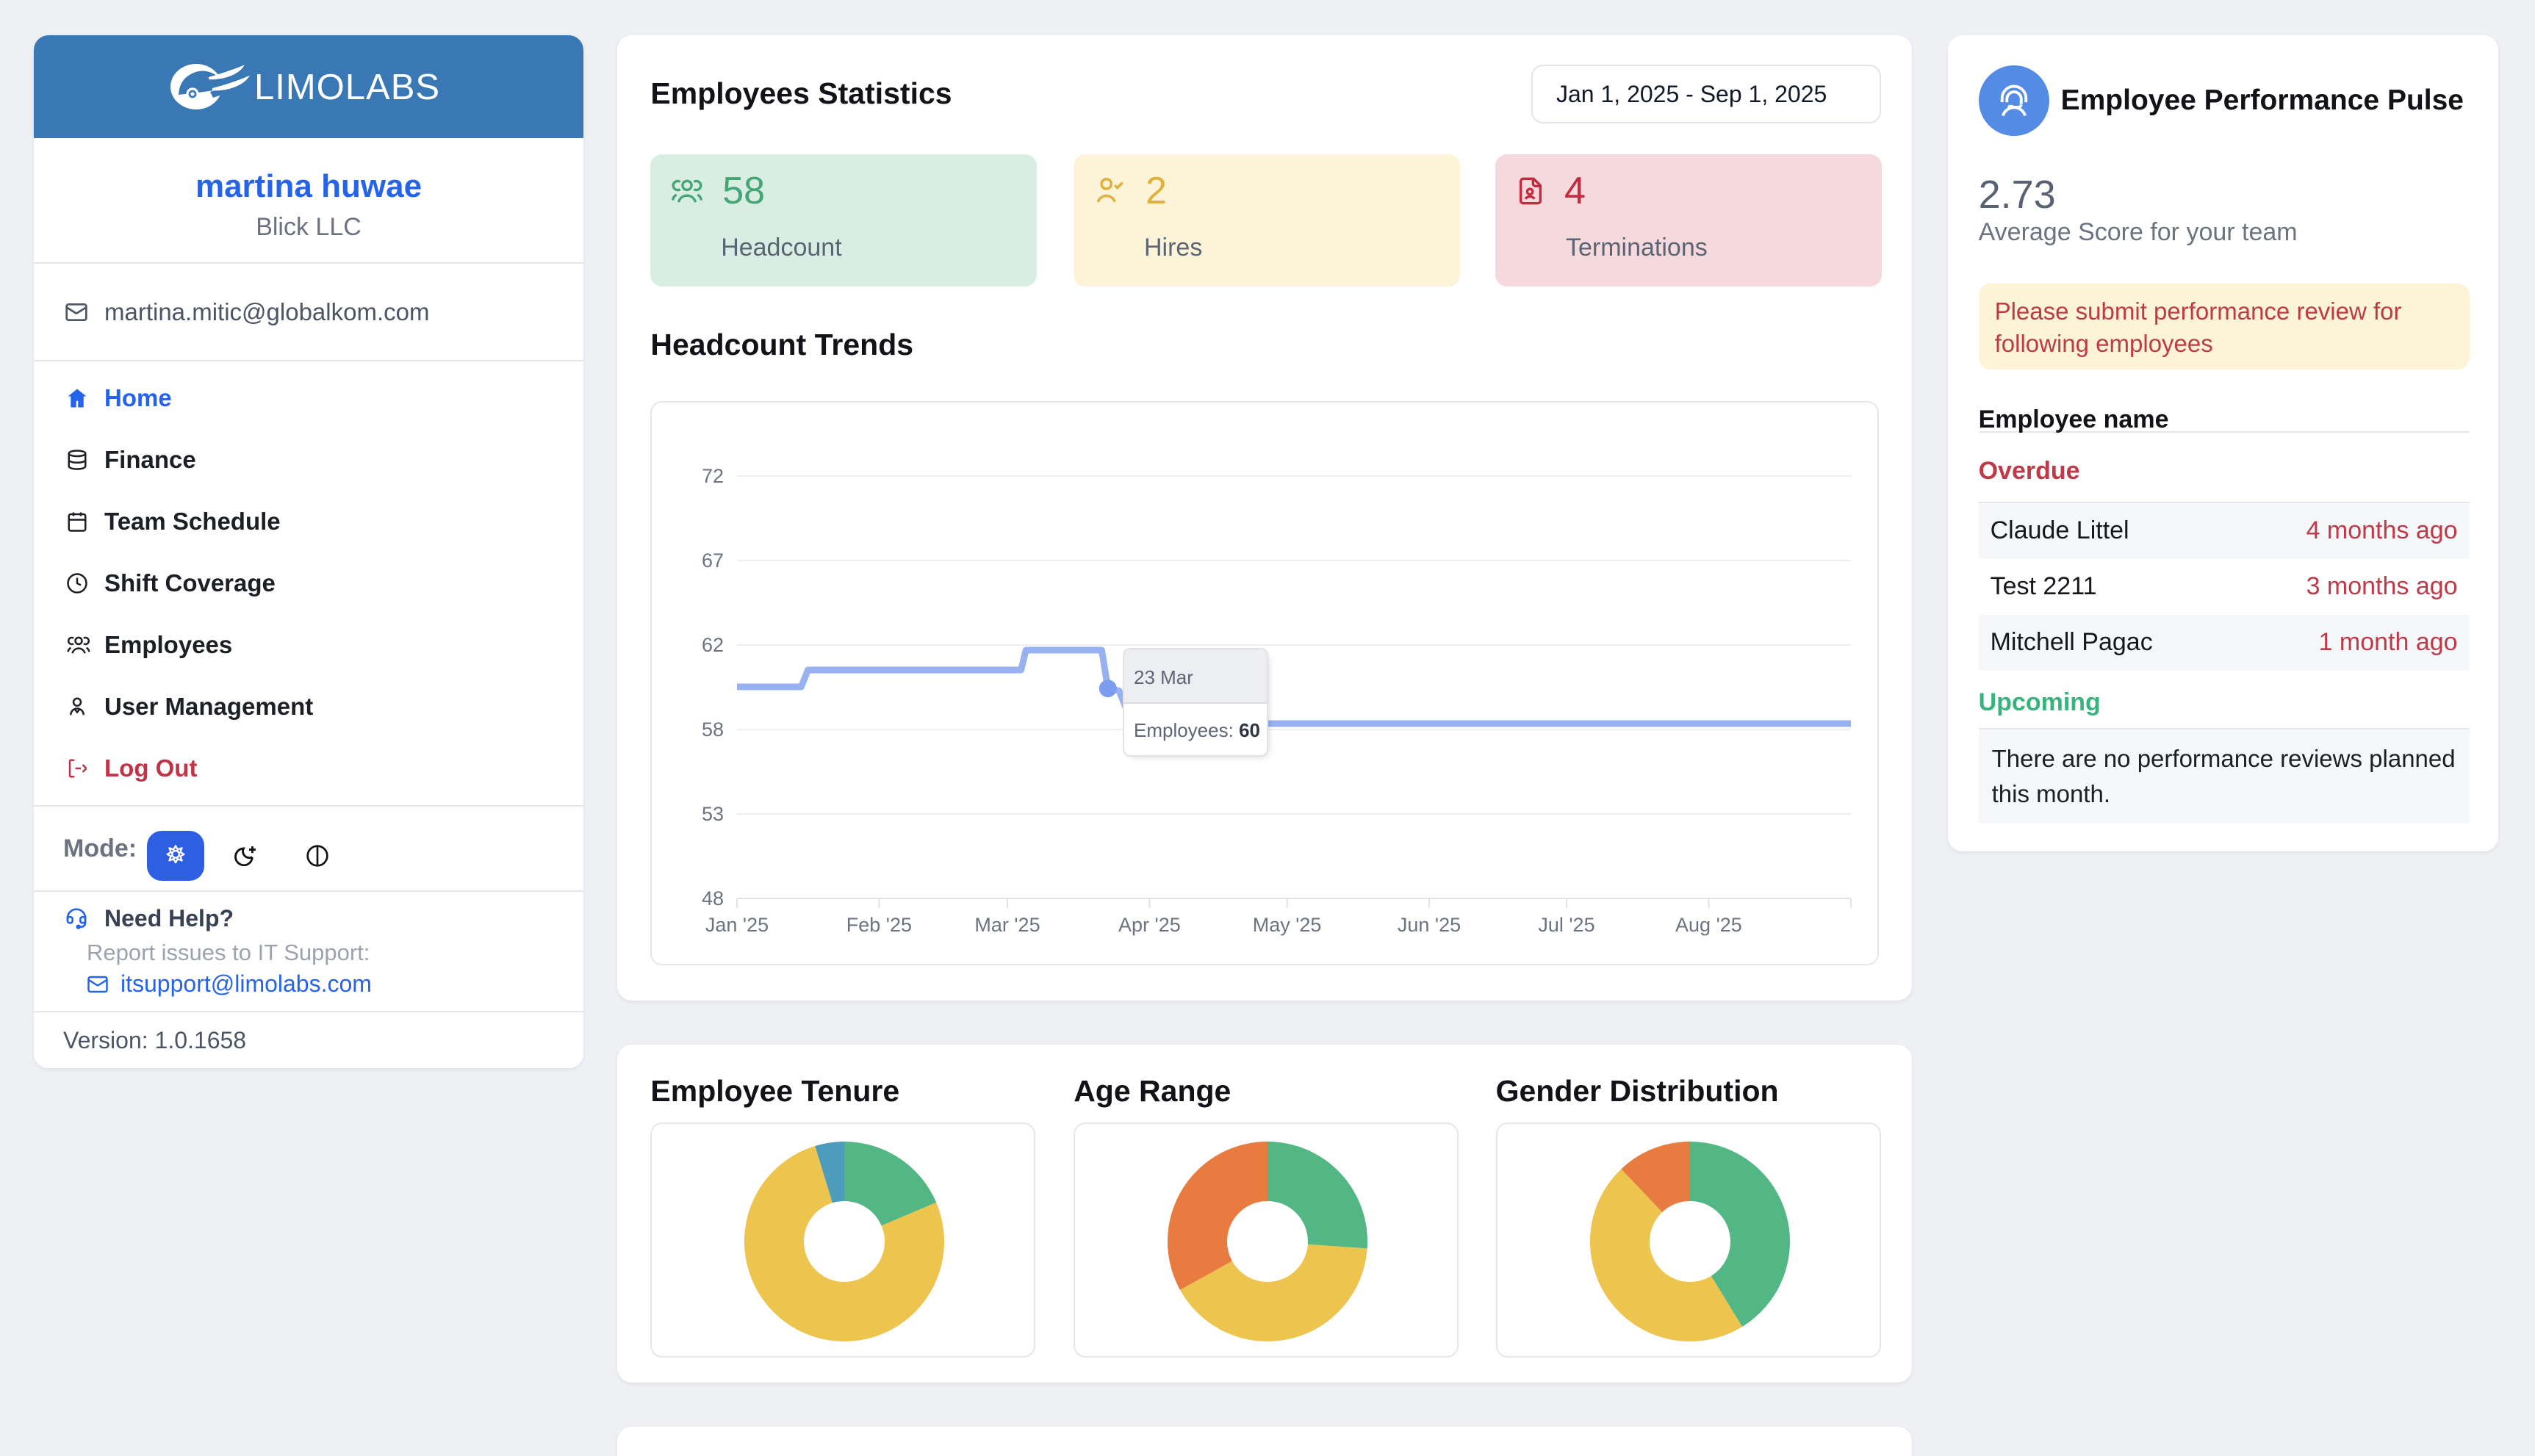 The height and width of the screenshot is (1456, 2535). I want to click on svg-text: Apr '25, so click(1149, 925).